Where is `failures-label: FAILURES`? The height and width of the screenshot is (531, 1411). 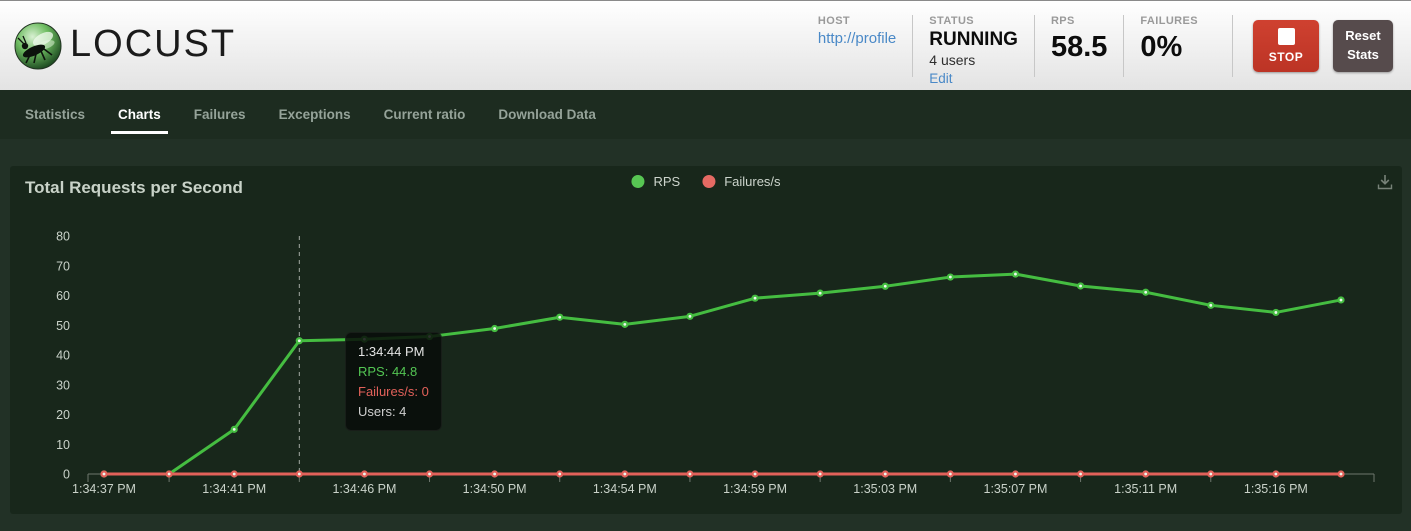
failures-label: FAILURES is located at coordinates (1169, 20).